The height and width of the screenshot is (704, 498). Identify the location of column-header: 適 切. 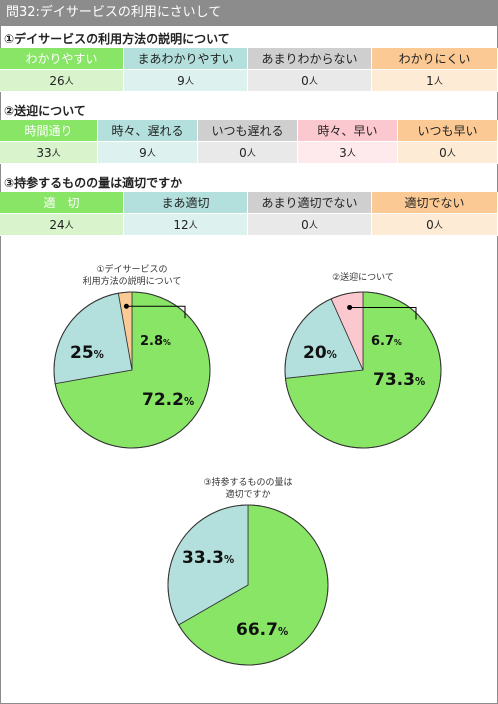
(62, 203).